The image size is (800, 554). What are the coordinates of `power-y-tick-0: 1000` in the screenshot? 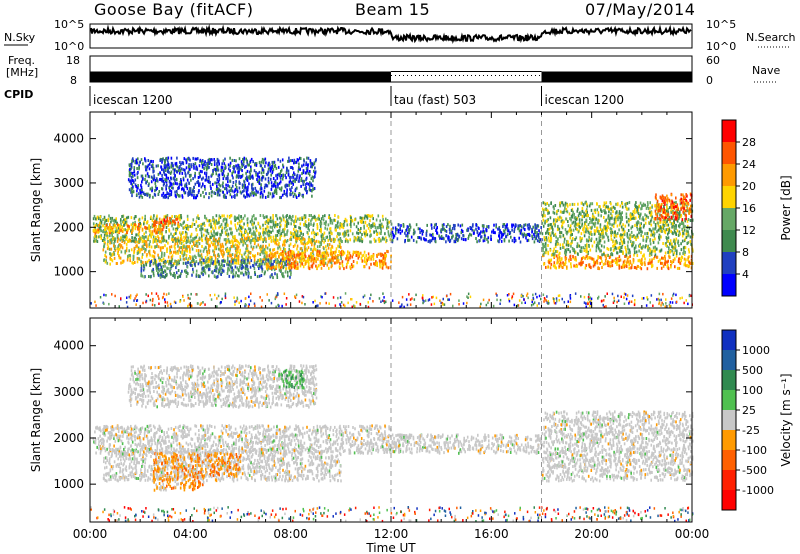 It's located at (68, 272).